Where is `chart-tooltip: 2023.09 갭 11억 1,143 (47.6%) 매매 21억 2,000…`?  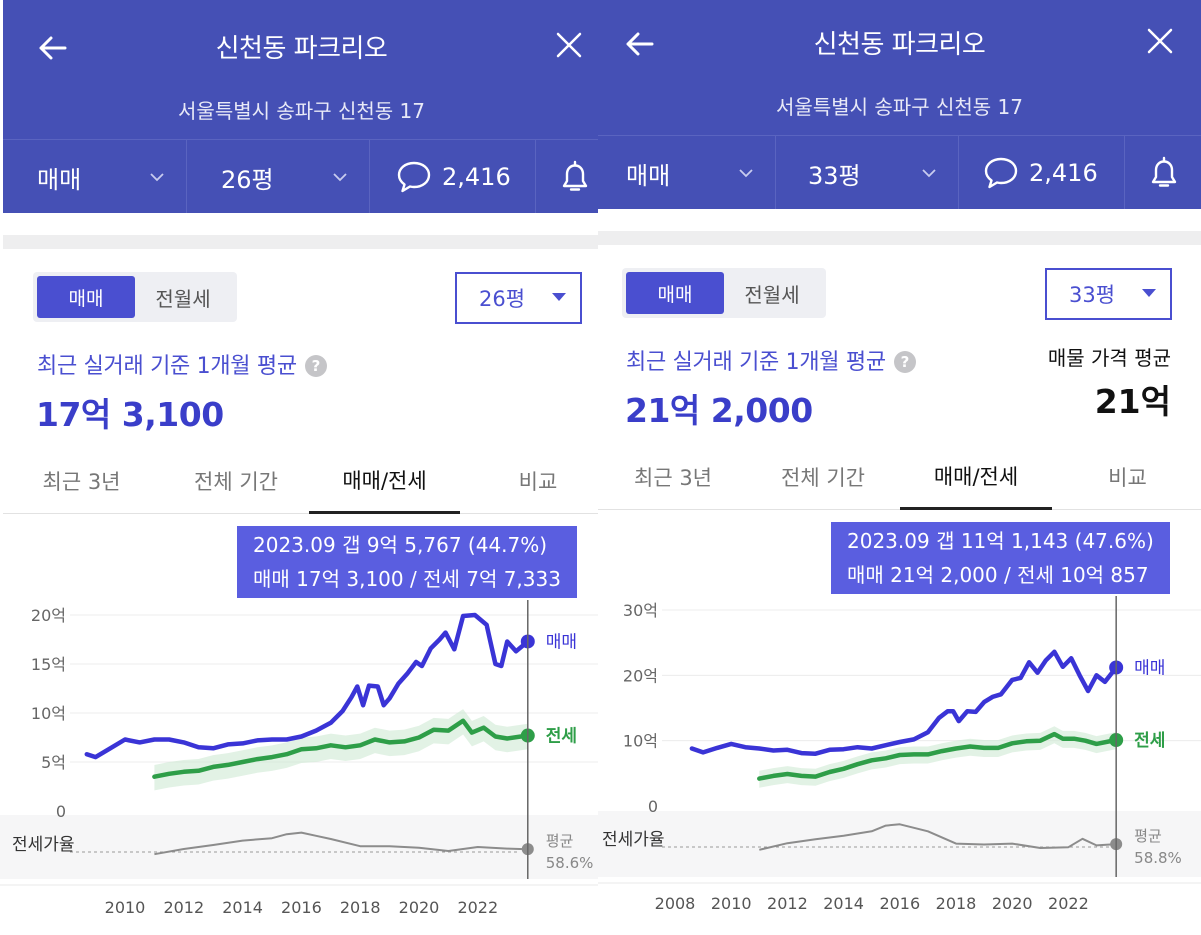
chart-tooltip: 2023.09 갭 11억 1,143 (47.6%) 매매 21억 2,000… is located at coordinates (1000, 558).